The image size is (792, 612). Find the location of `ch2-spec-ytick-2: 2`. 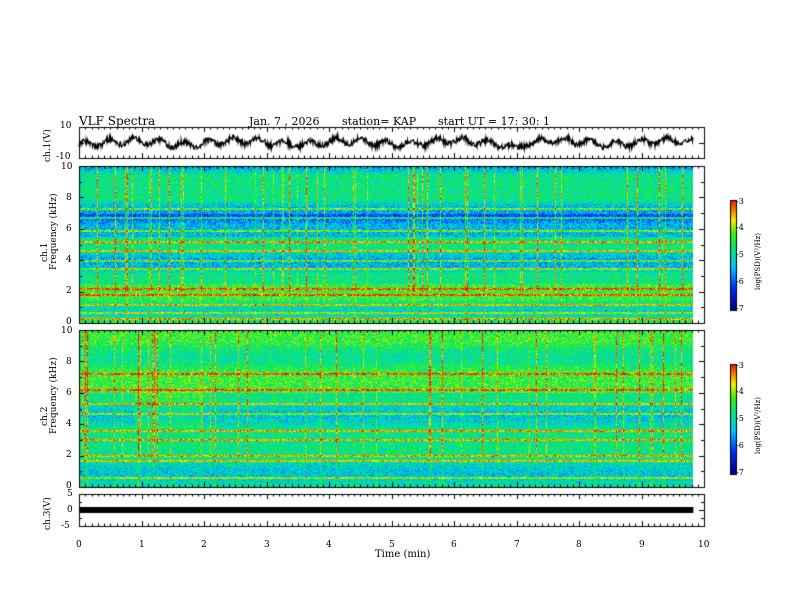

ch2-spec-ytick-2: 2 is located at coordinates (69, 455).